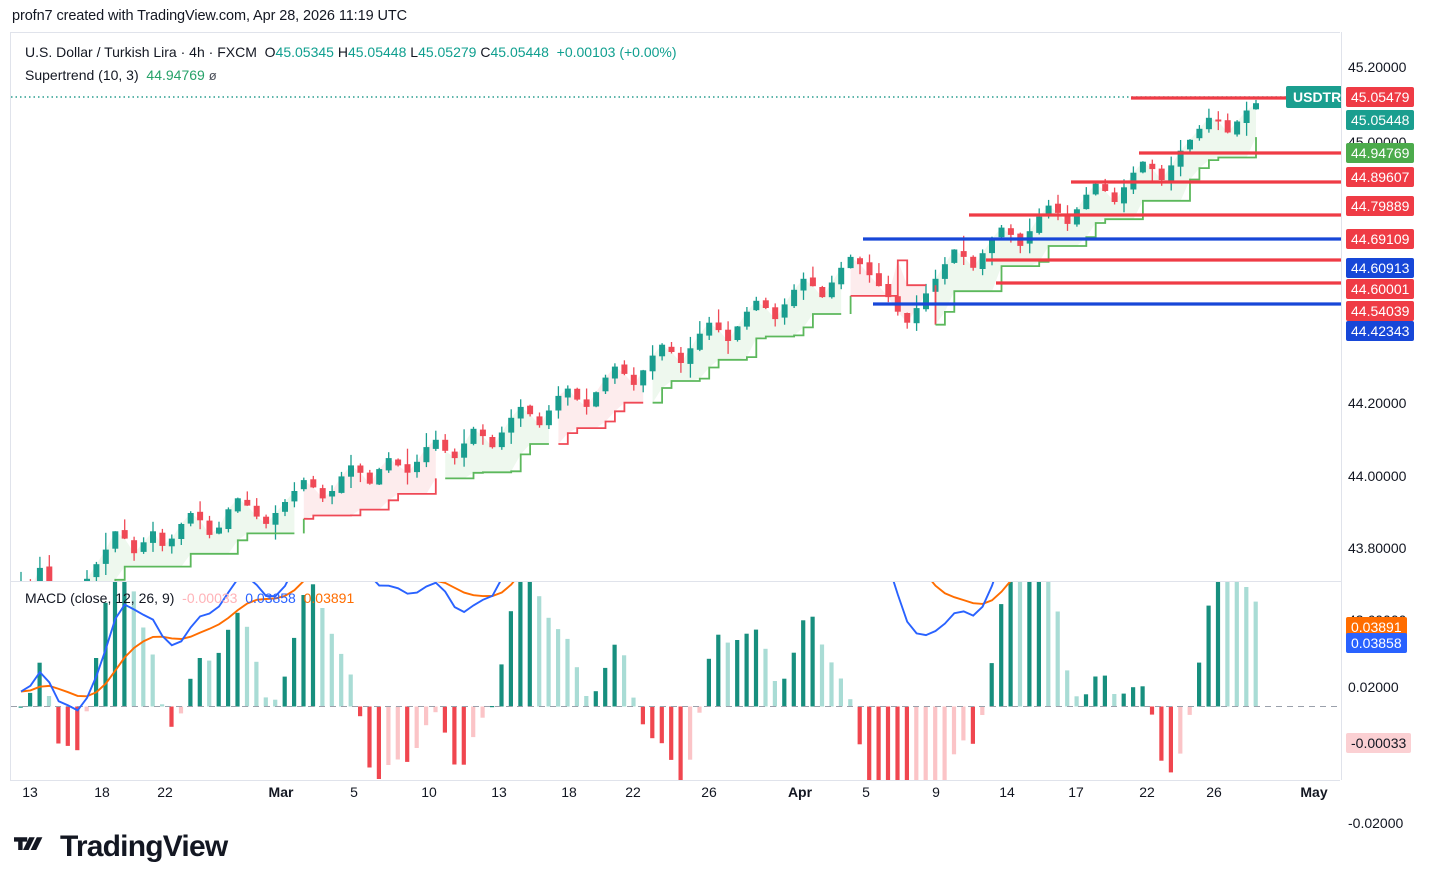  What do you see at coordinates (936, 792) in the screenshot?
I see `time-axis-tick: 9` at bounding box center [936, 792].